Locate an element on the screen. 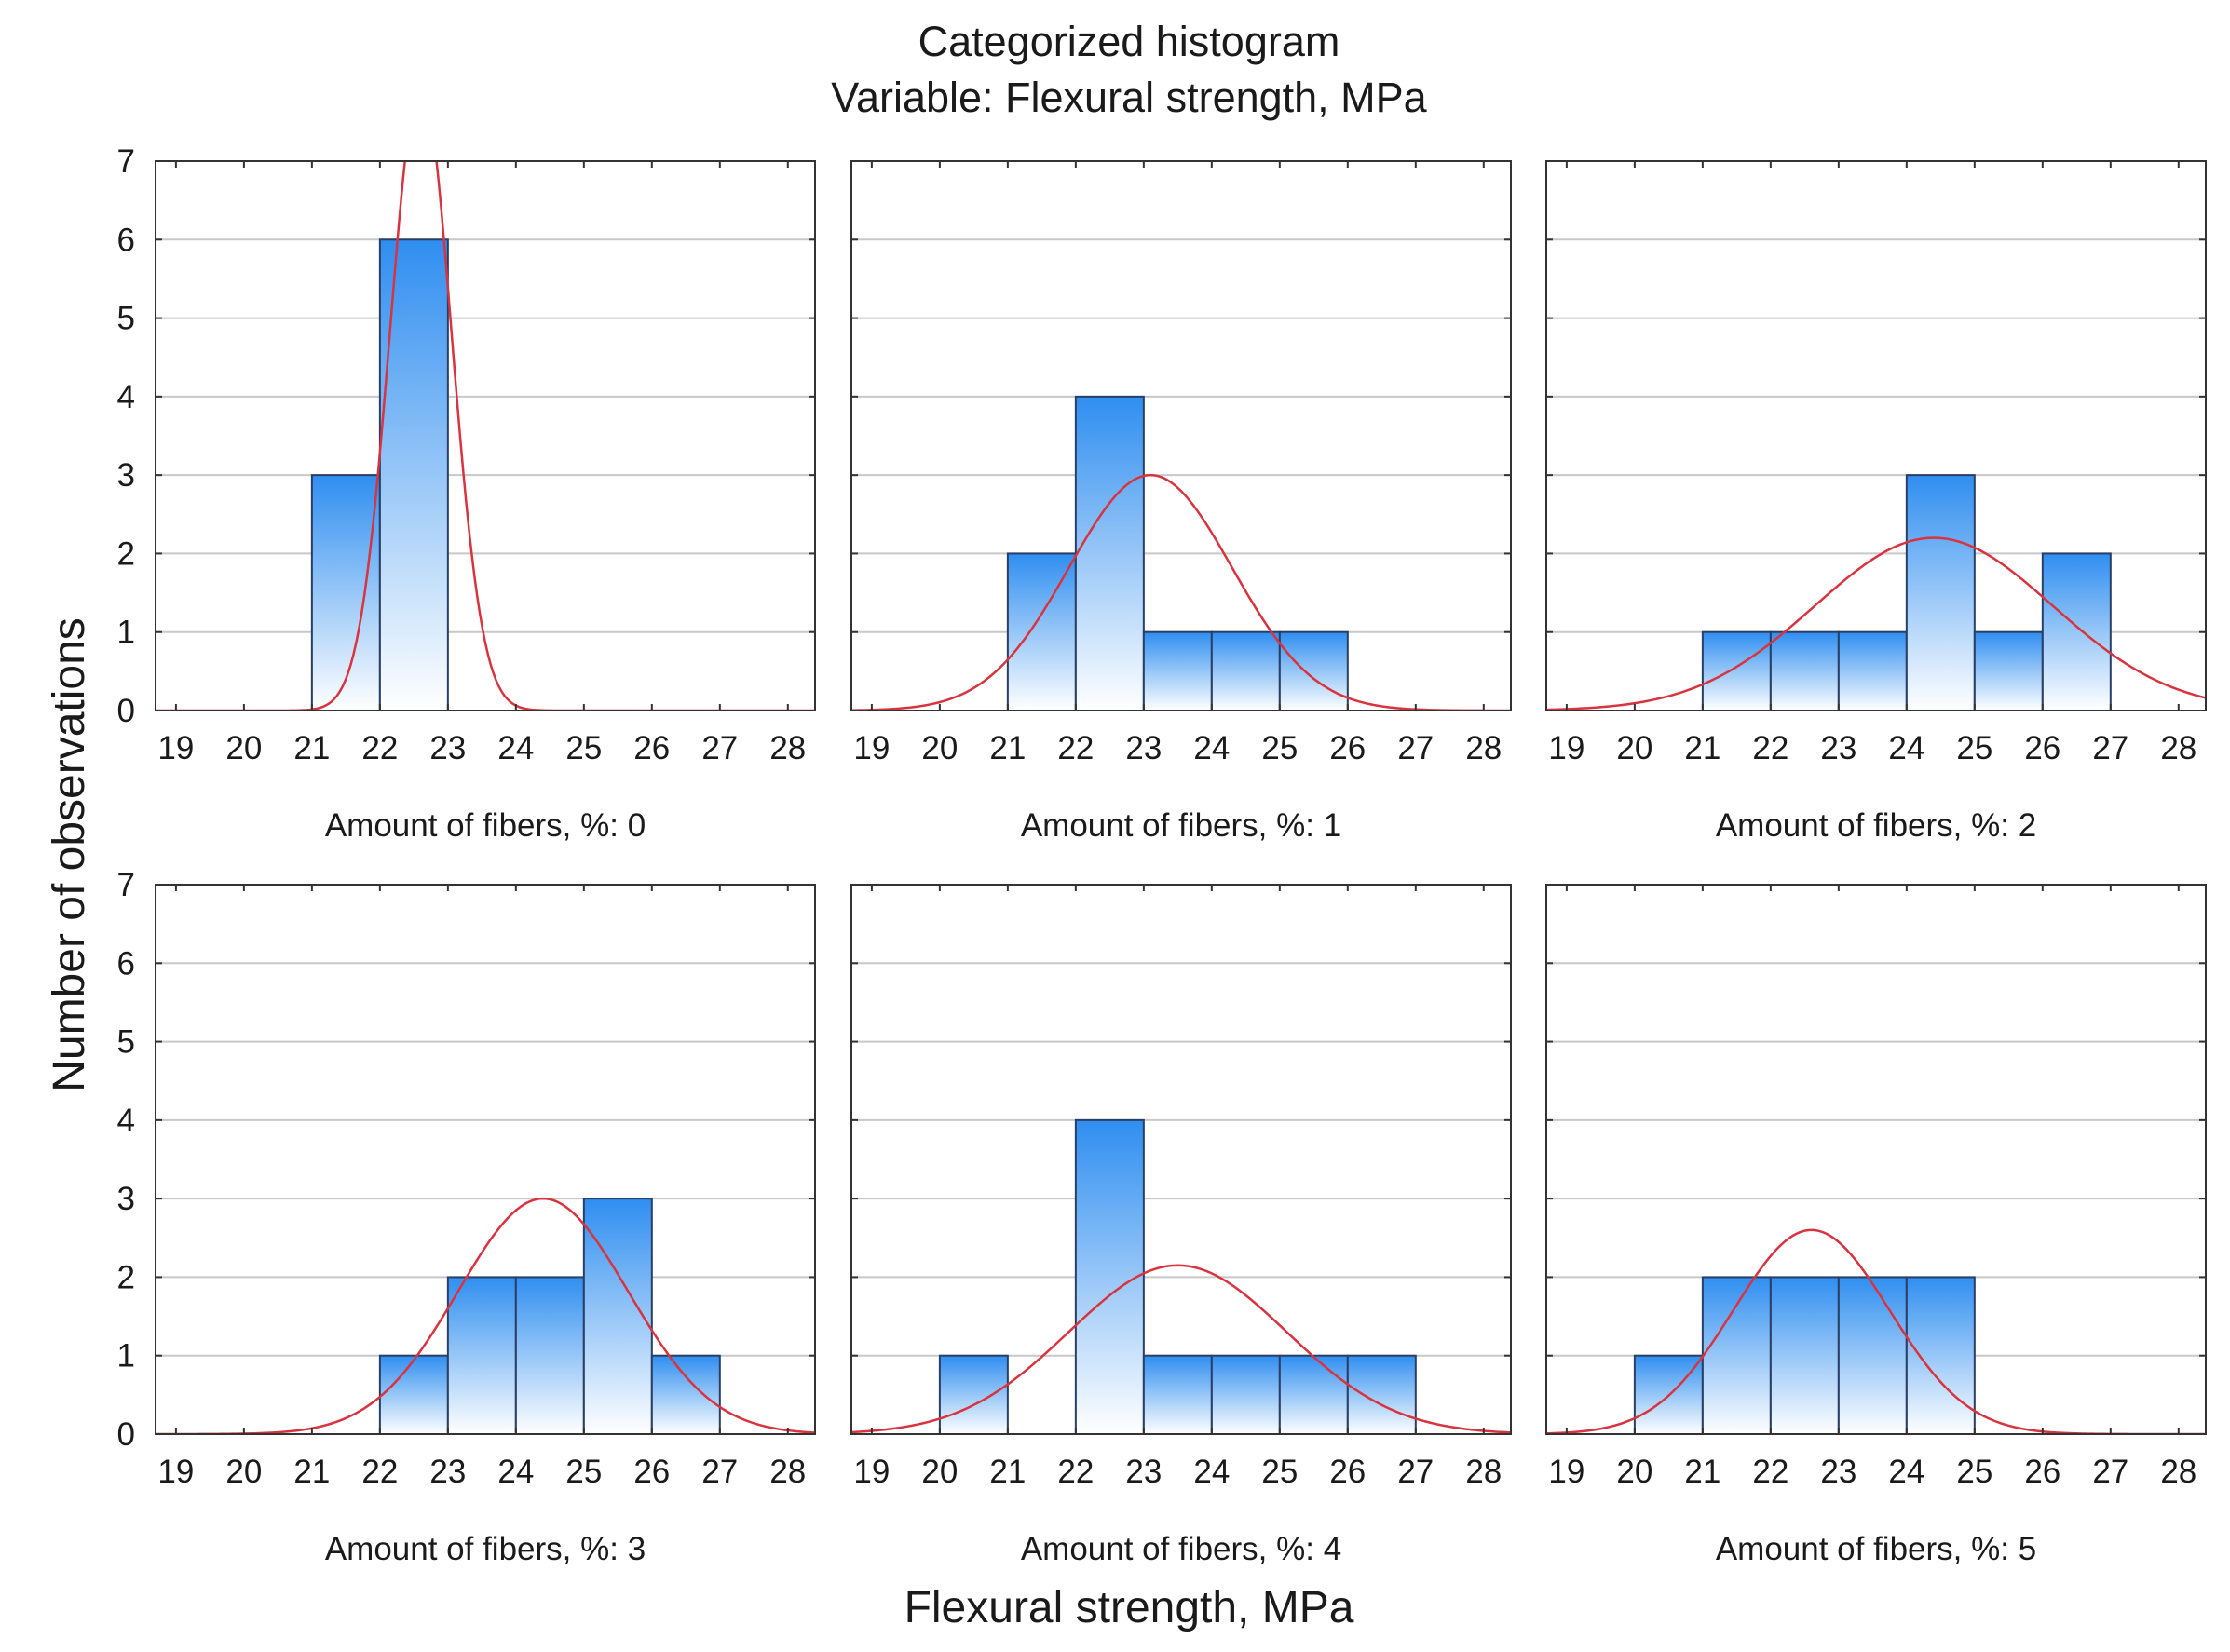 The image size is (2230, 1652). panel-category-label: Amount of fibers, %: 3 is located at coordinates (485, 1549).